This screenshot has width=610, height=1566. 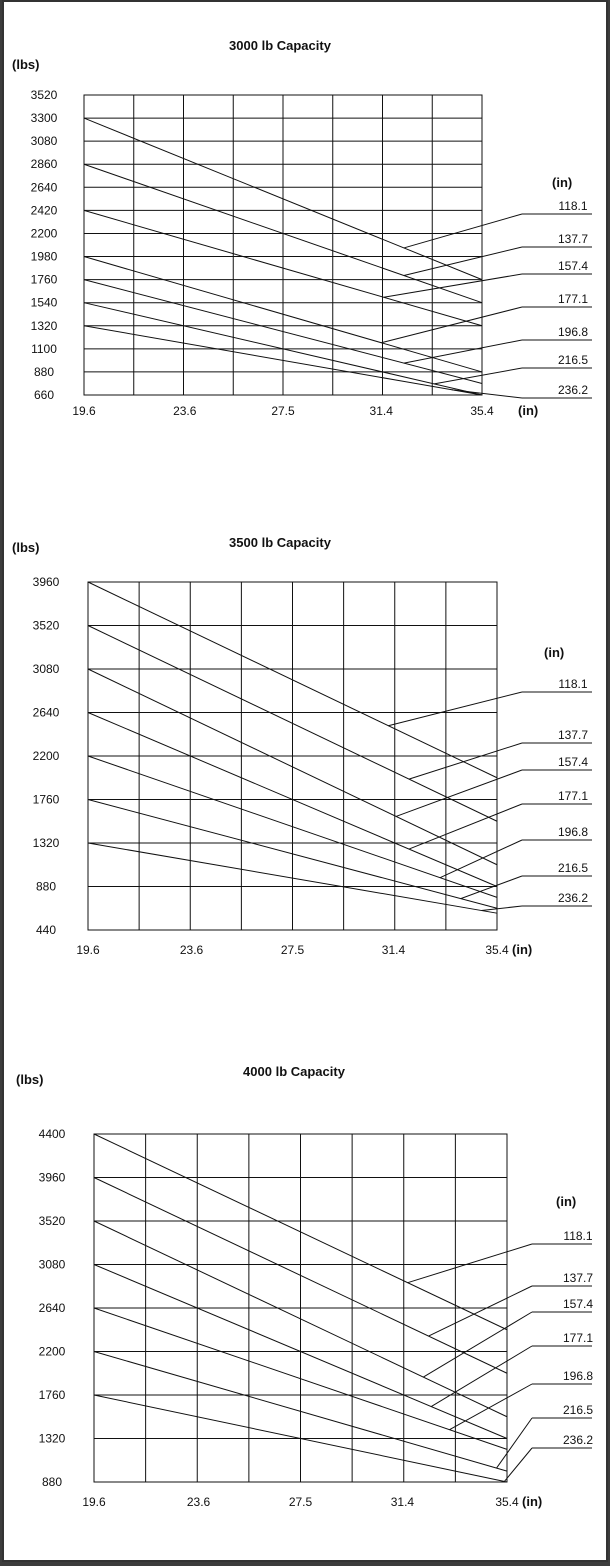 I want to click on y-tick-label: 4400, so click(x=52, y=1134).